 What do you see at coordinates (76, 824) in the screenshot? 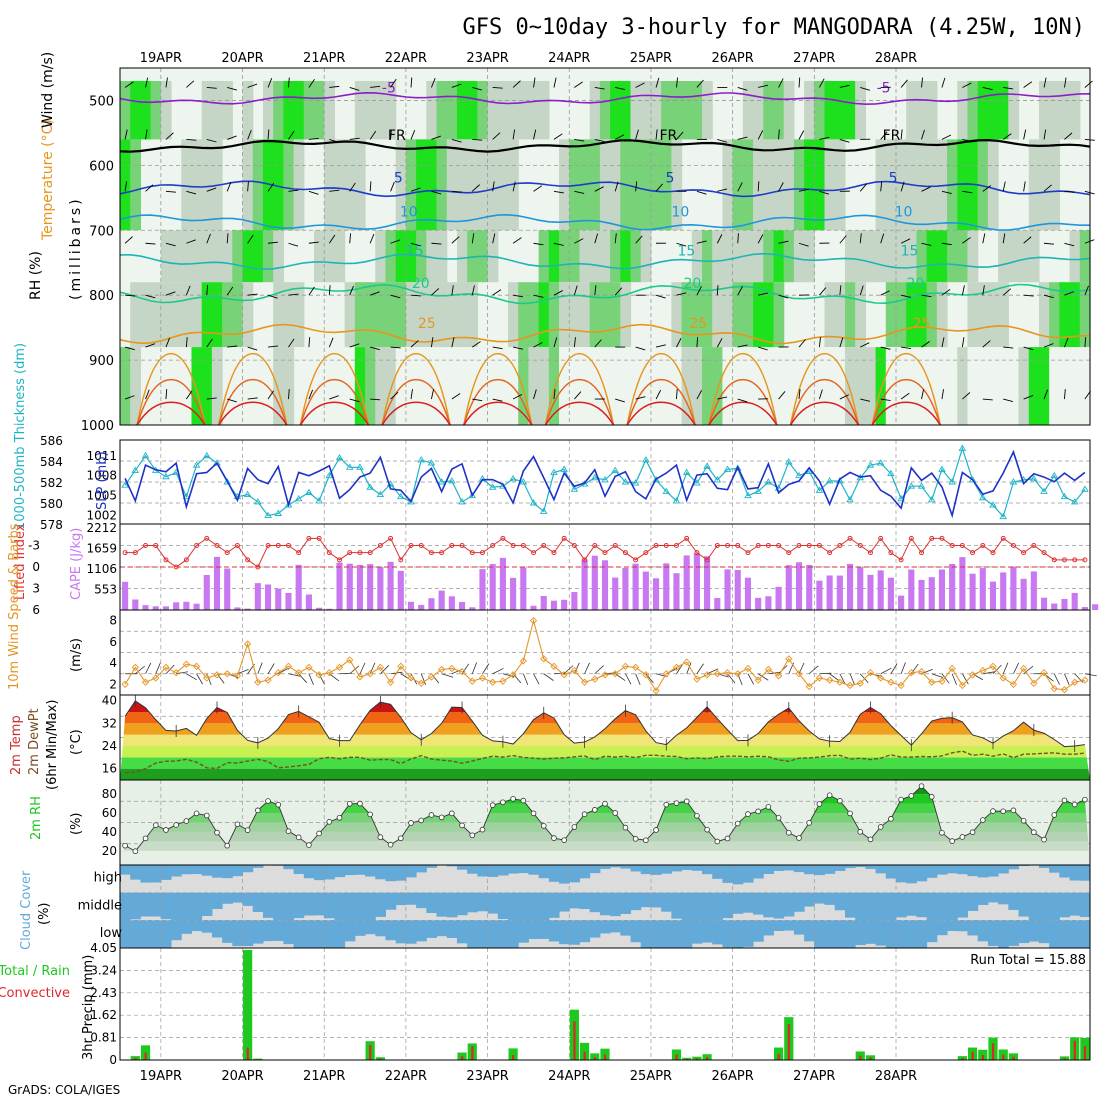
I see `rh2-unit-label: (%)` at bounding box center [76, 824].